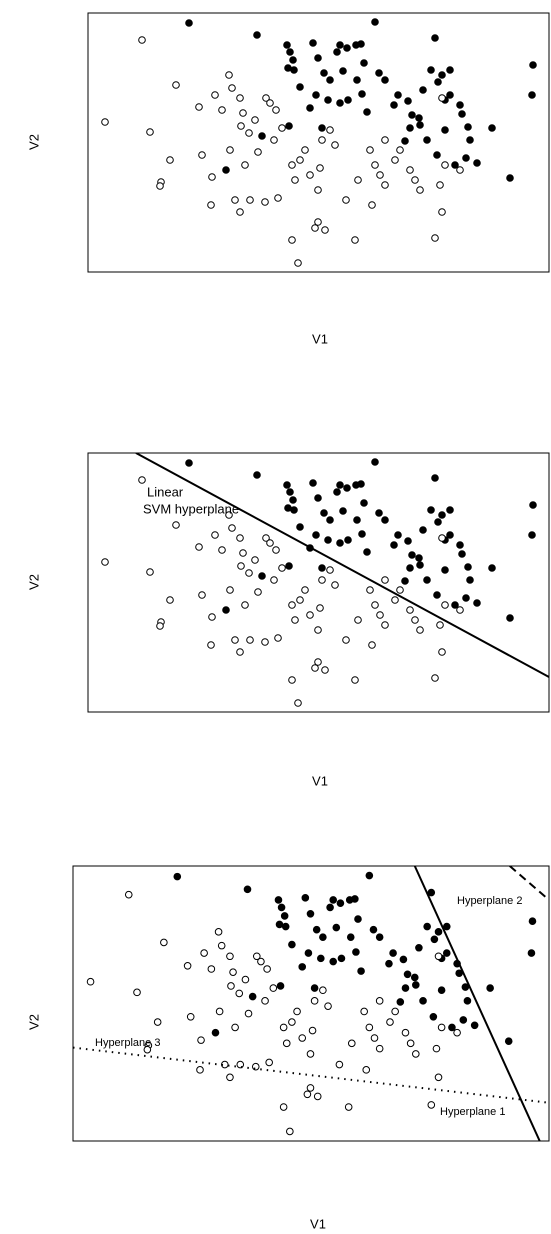  What do you see at coordinates (33, 142) in the screenshot?
I see `y-axis-label: V2` at bounding box center [33, 142].